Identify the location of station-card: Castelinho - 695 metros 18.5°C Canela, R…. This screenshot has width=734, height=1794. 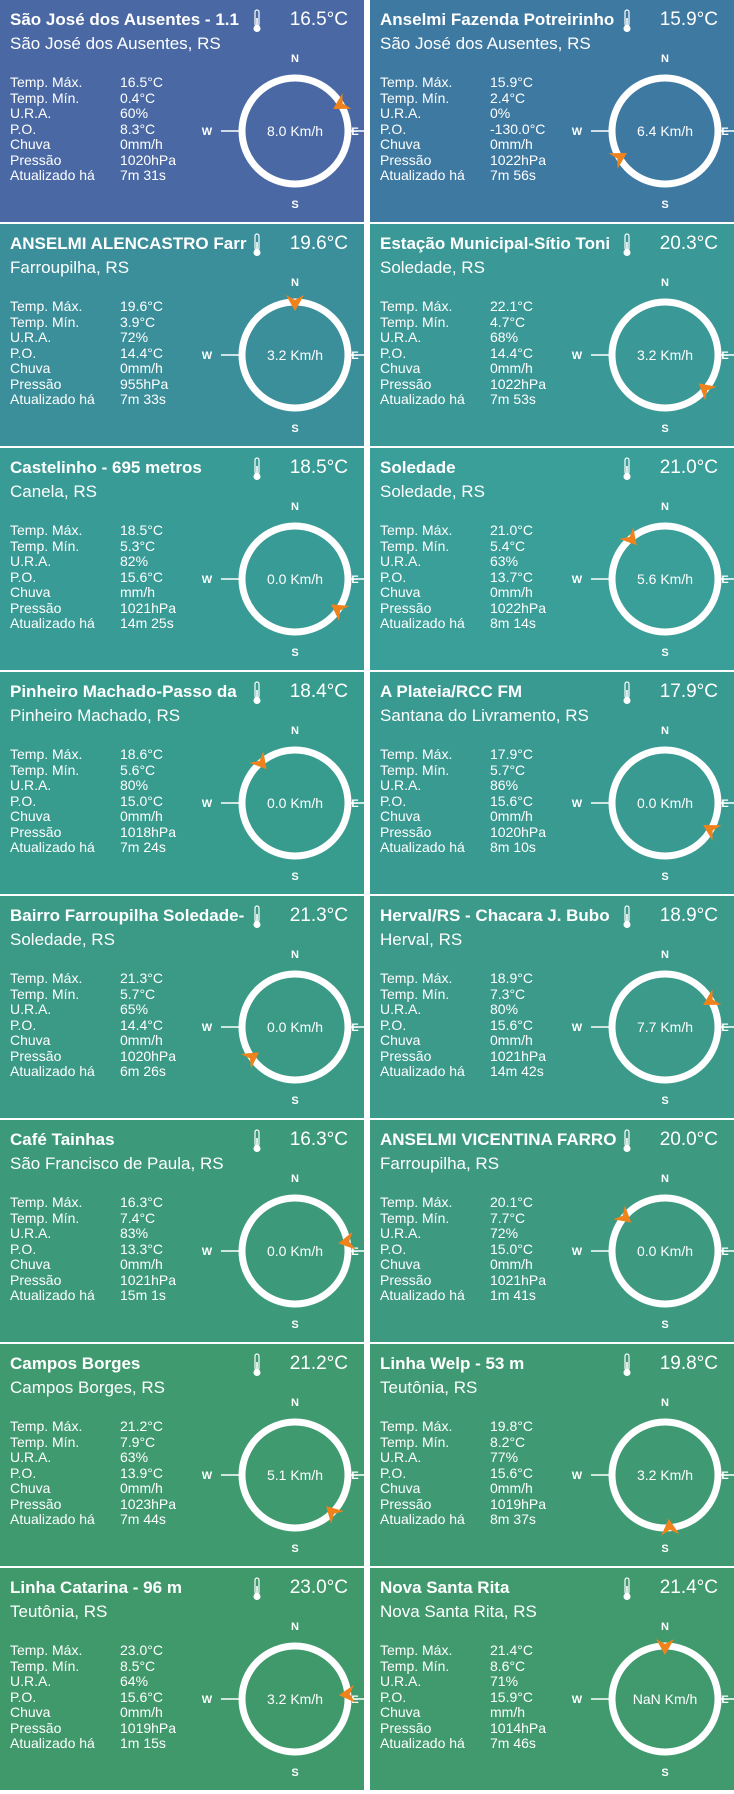
(182, 559).